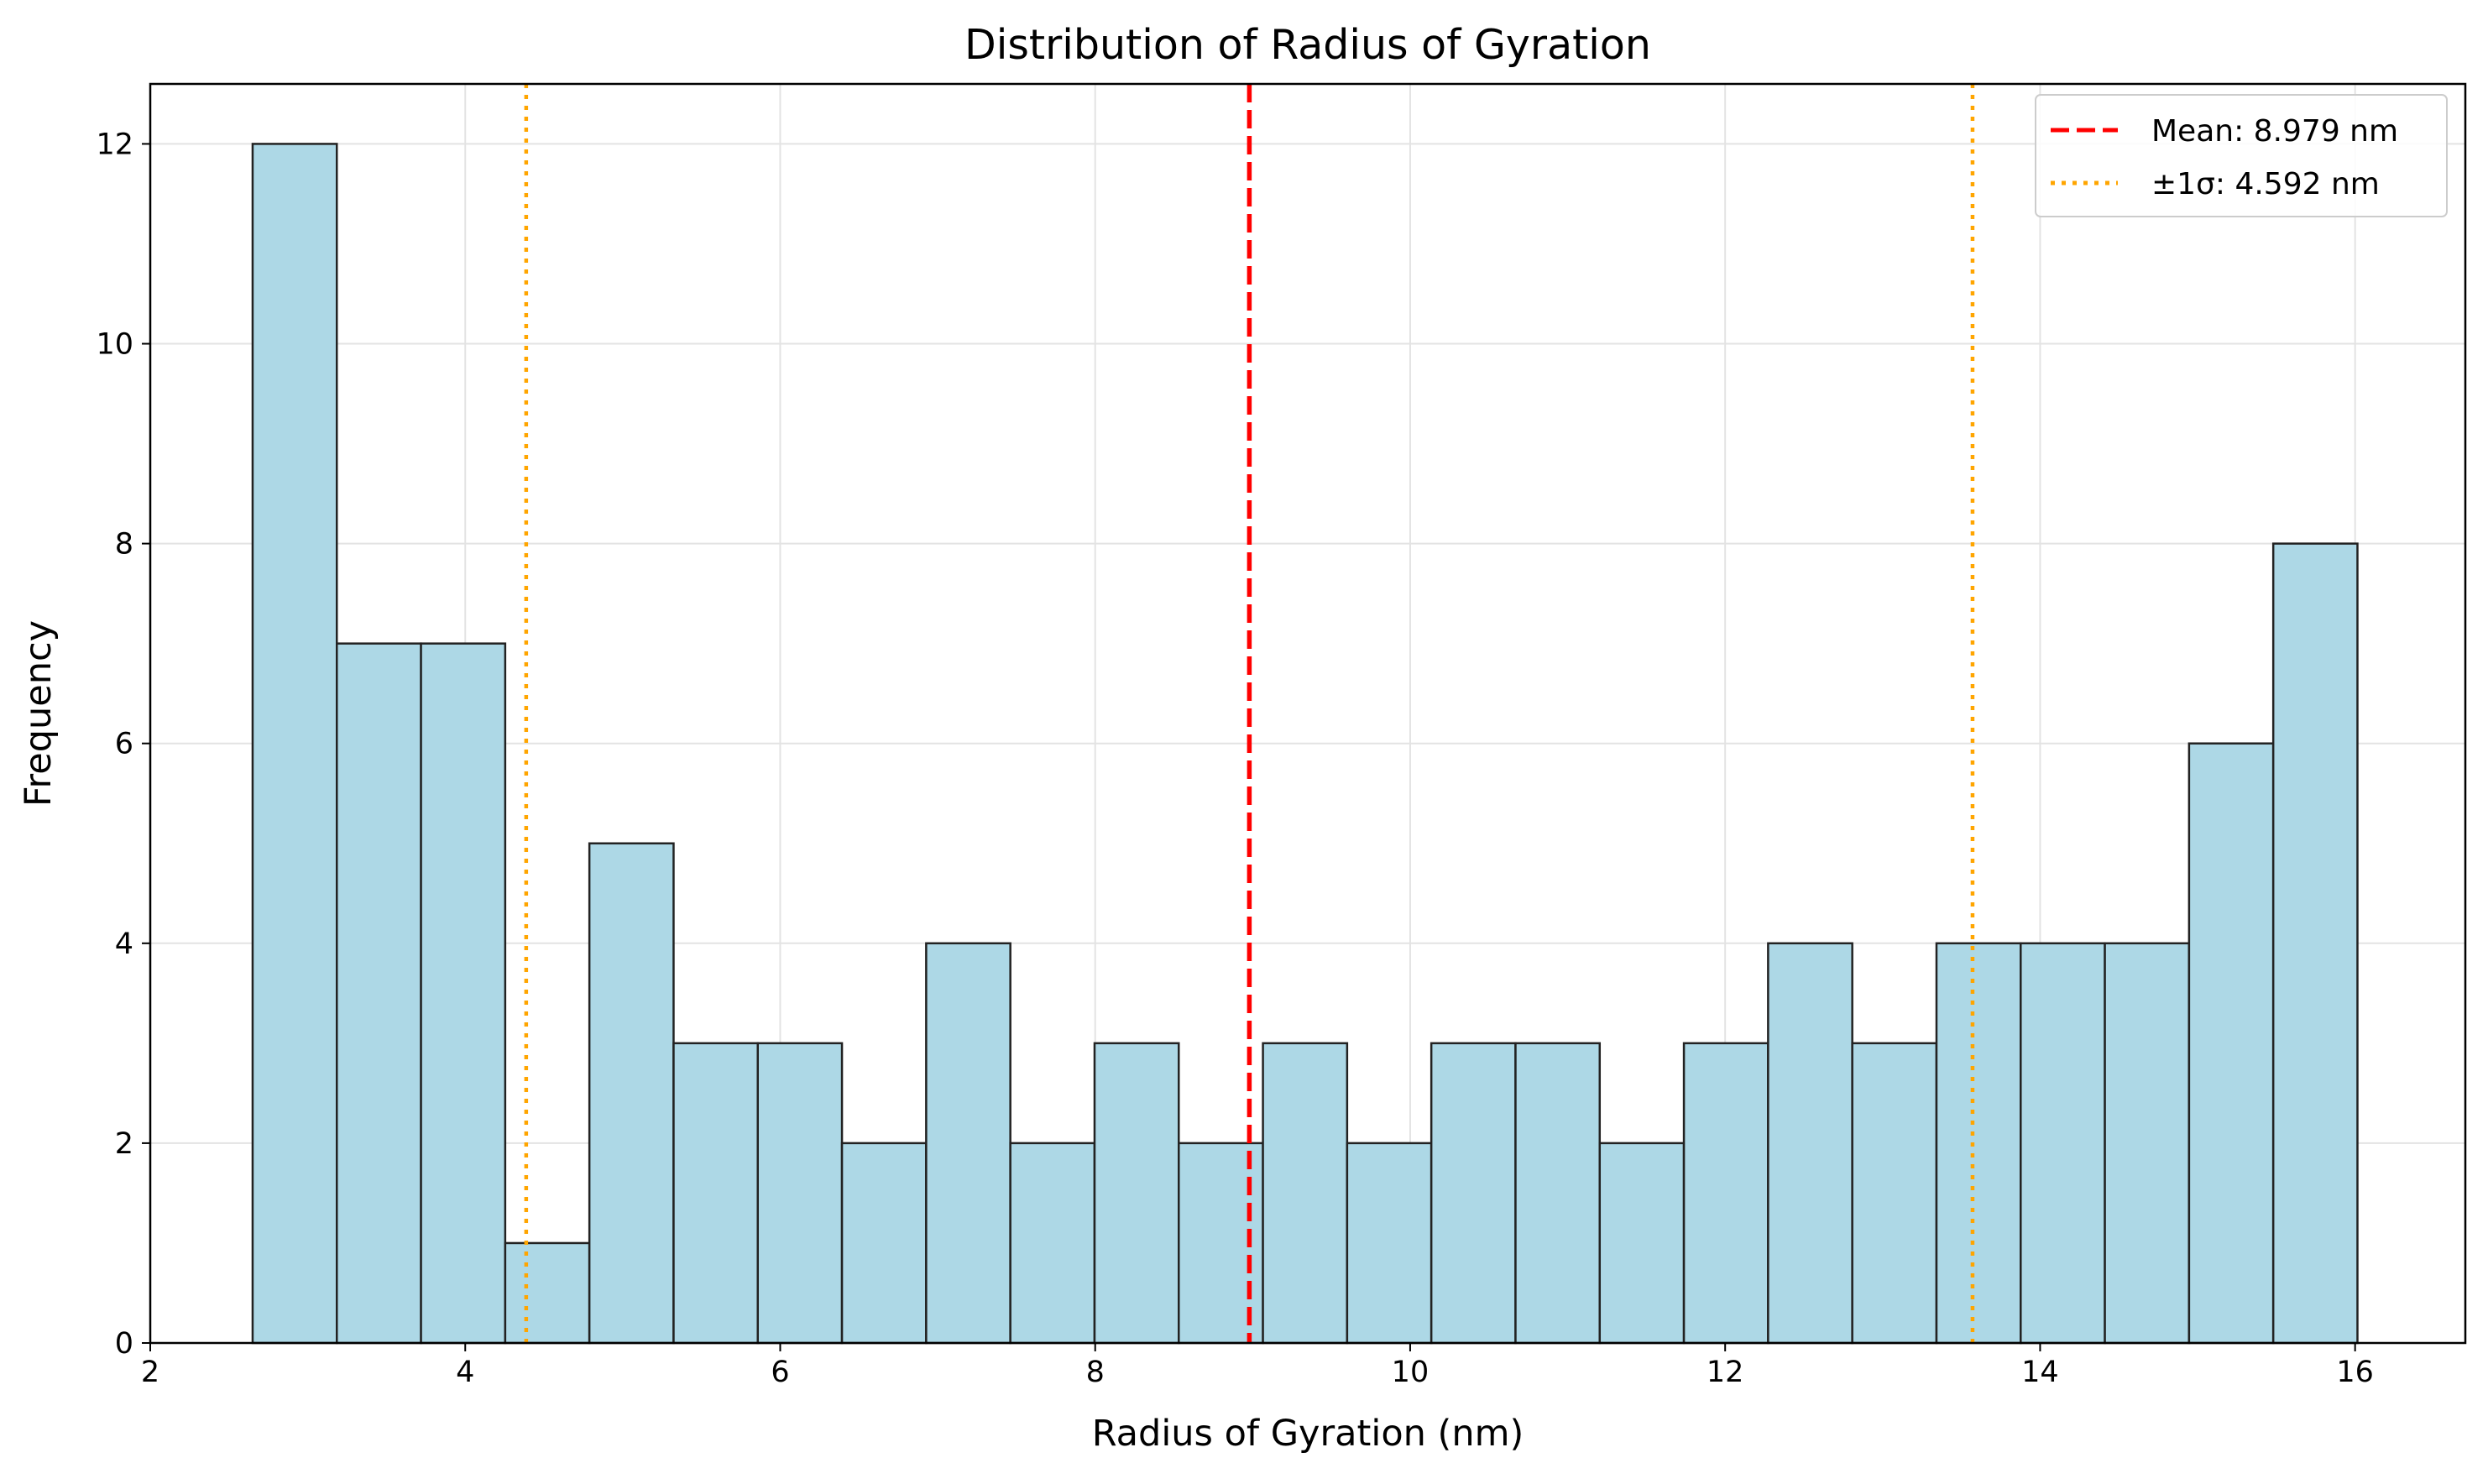  I want to click on y-tick-label: 10, so click(114, 345).